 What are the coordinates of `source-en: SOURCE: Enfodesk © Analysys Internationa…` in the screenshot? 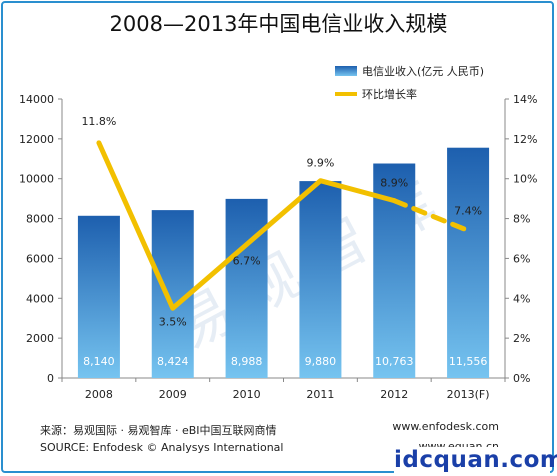 It's located at (162, 447).